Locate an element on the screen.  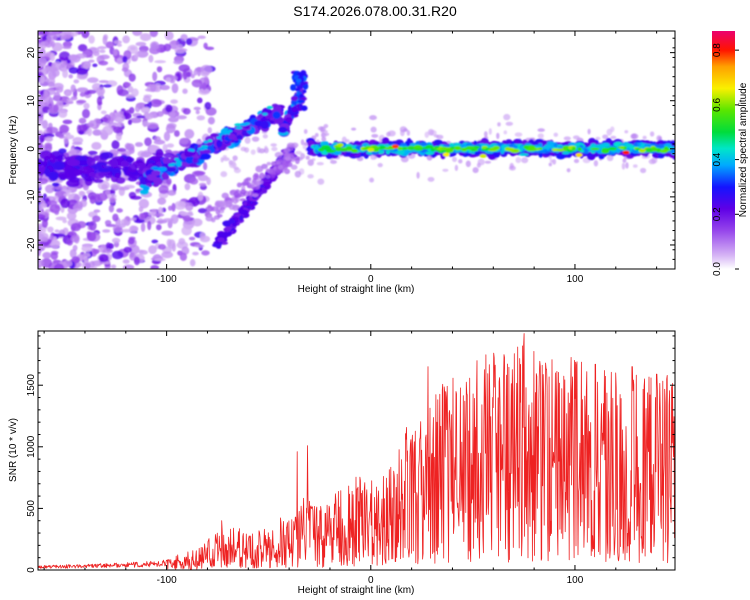
spectrogram-xtick-label: 100 is located at coordinates (575, 279).